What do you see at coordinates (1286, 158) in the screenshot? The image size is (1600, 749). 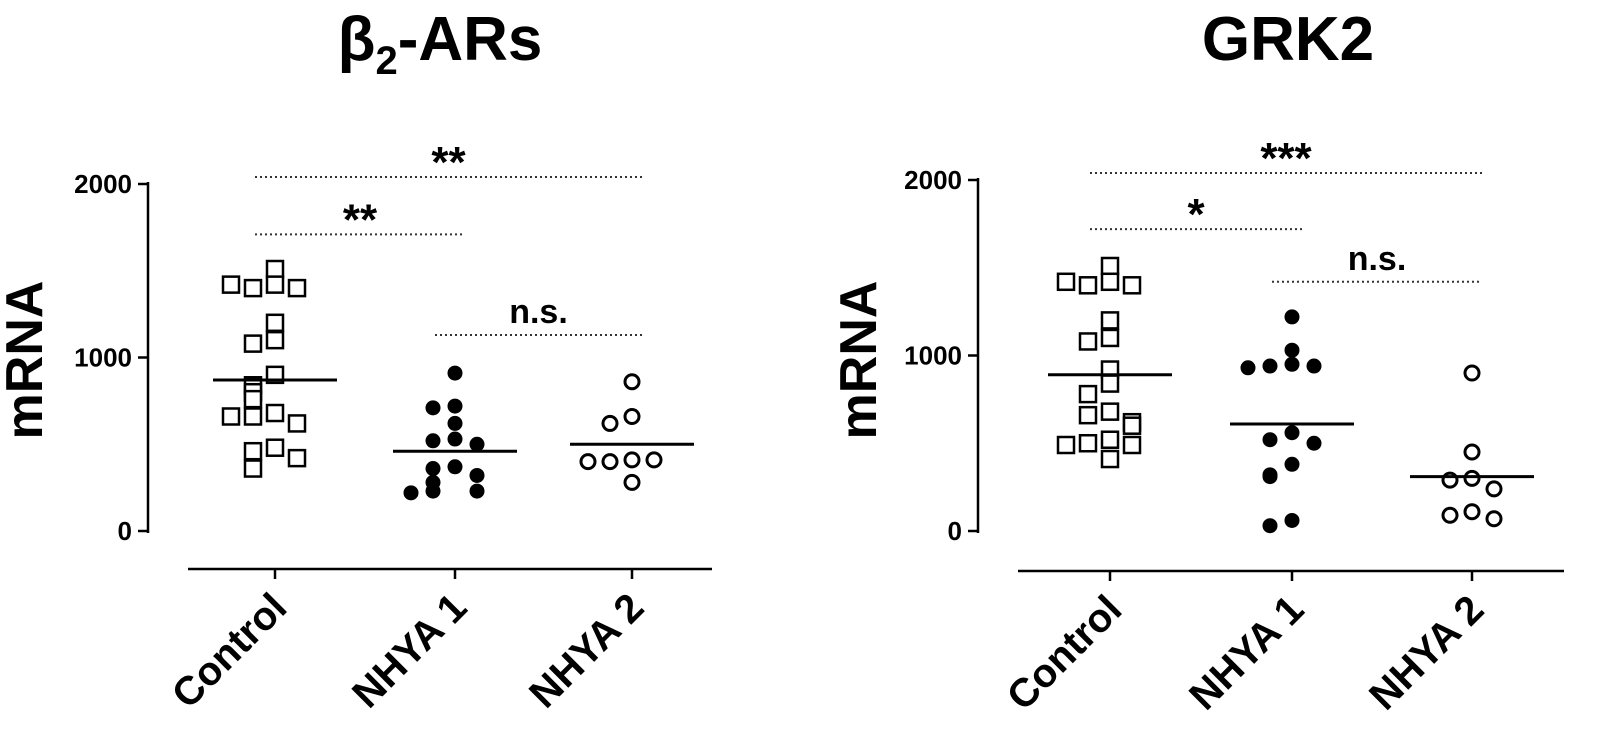 I see `significance-label: ***` at bounding box center [1286, 158].